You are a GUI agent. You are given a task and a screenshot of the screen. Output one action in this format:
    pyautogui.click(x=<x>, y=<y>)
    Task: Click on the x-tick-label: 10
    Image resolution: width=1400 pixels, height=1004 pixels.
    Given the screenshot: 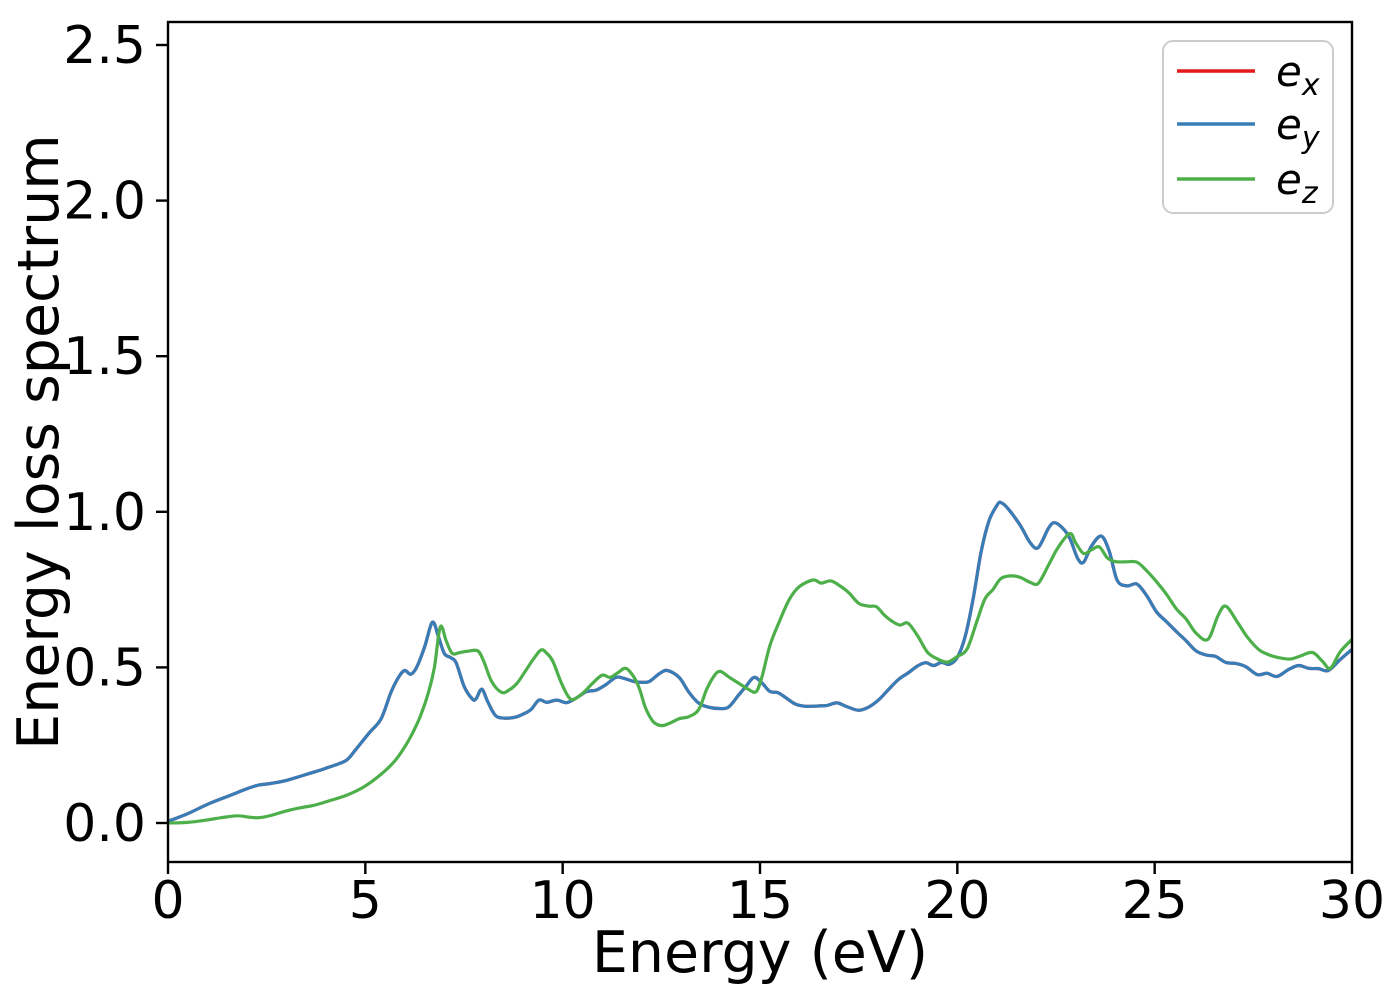 What is the action you would take?
    pyautogui.click(x=563, y=901)
    